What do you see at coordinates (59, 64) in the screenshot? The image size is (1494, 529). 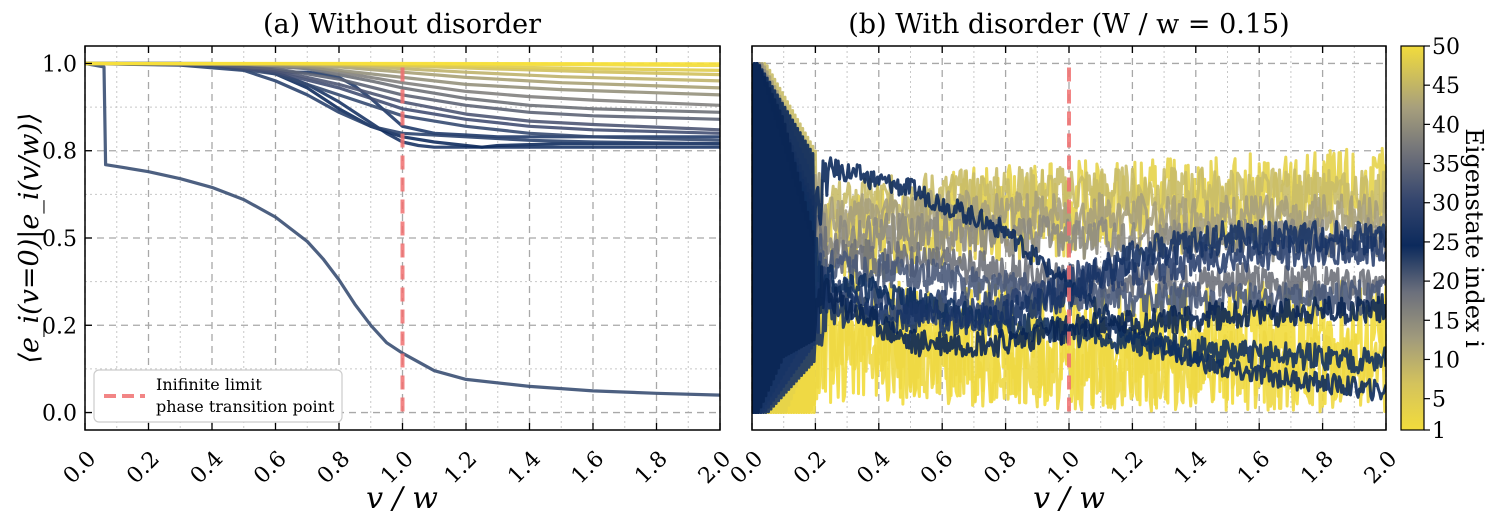 I see `y-tick-label: 1.0` at bounding box center [59, 64].